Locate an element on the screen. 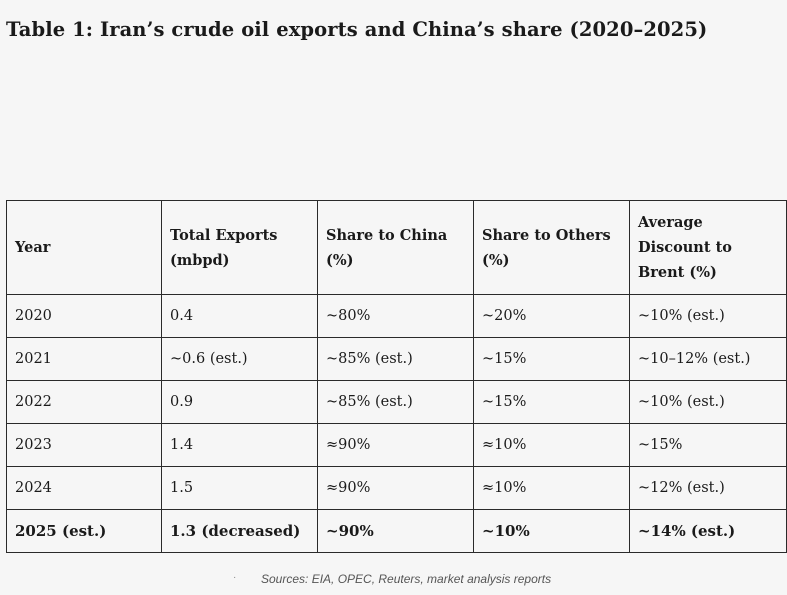 This screenshot has height=595, width=787. cell-total-exports: 1.4 is located at coordinates (239, 445).